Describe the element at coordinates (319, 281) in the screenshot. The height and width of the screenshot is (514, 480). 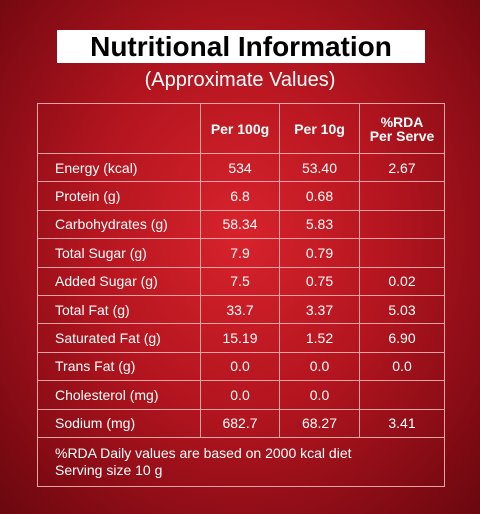
I see `value-cell: 0.75` at that location.